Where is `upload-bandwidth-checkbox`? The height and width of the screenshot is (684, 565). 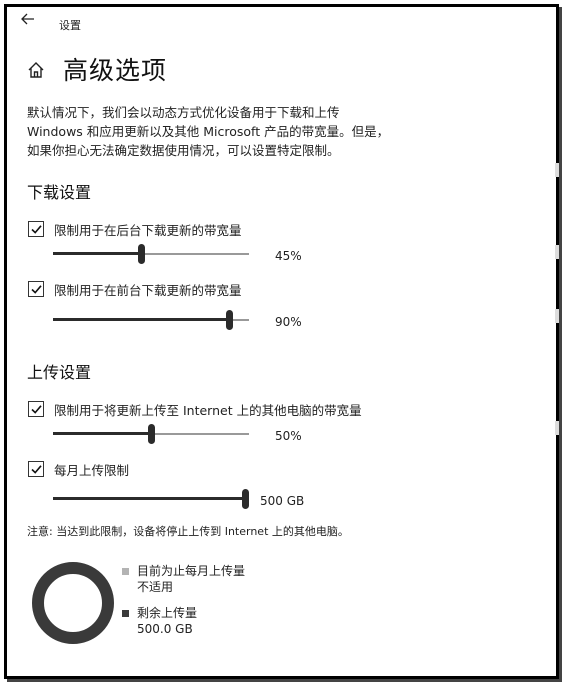 upload-bandwidth-checkbox is located at coordinates (36, 409).